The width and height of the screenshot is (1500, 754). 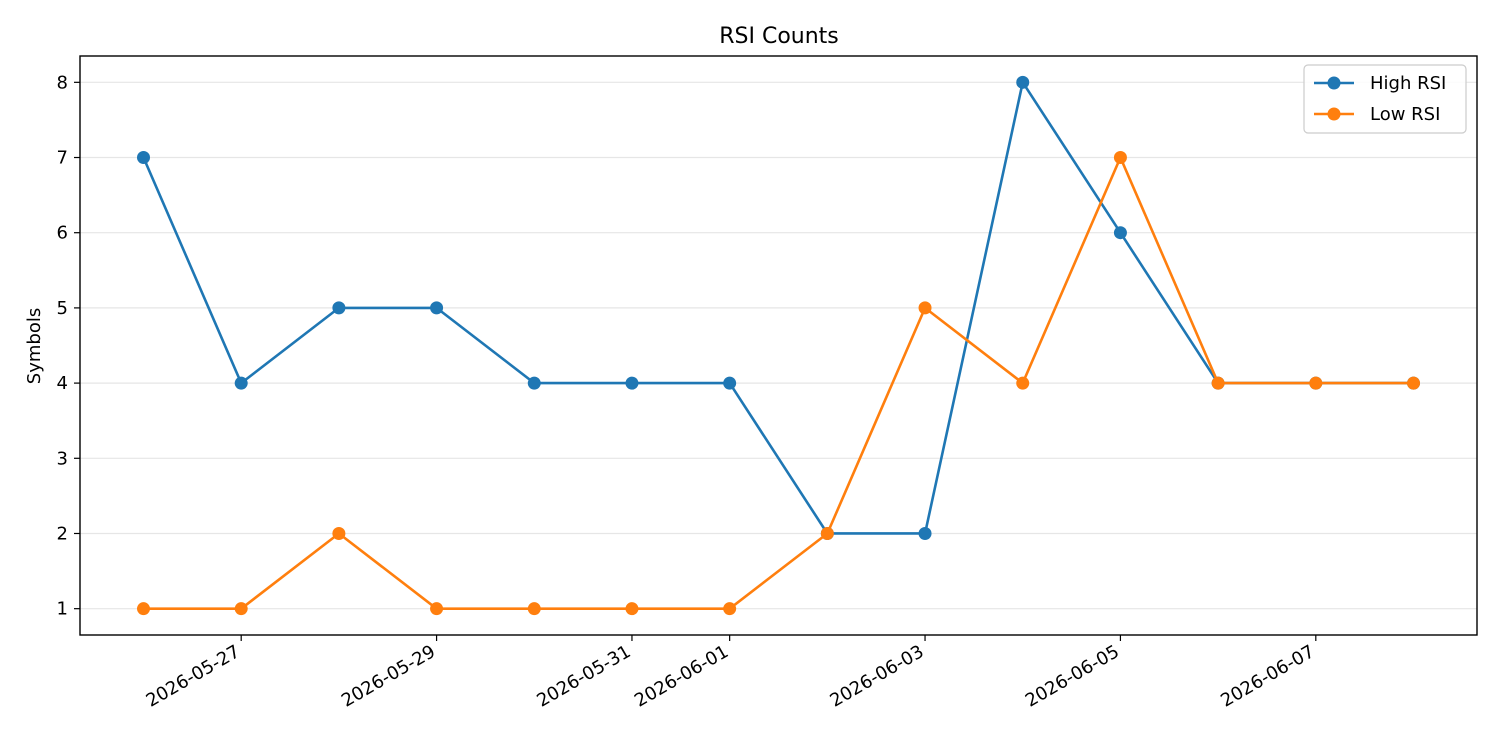 I want to click on chart-title: RSI Counts, so click(x=779, y=36).